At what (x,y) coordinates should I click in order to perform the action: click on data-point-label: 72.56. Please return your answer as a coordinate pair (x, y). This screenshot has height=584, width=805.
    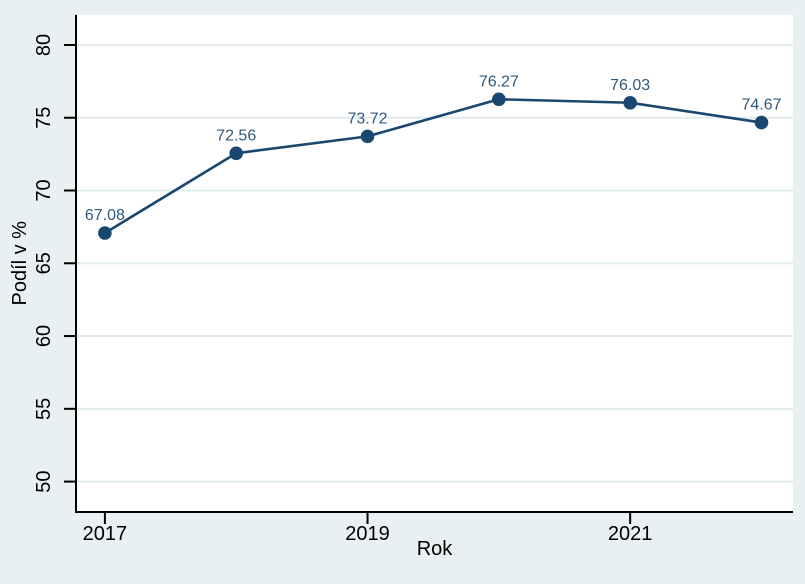
    Looking at the image, I should click on (236, 135).